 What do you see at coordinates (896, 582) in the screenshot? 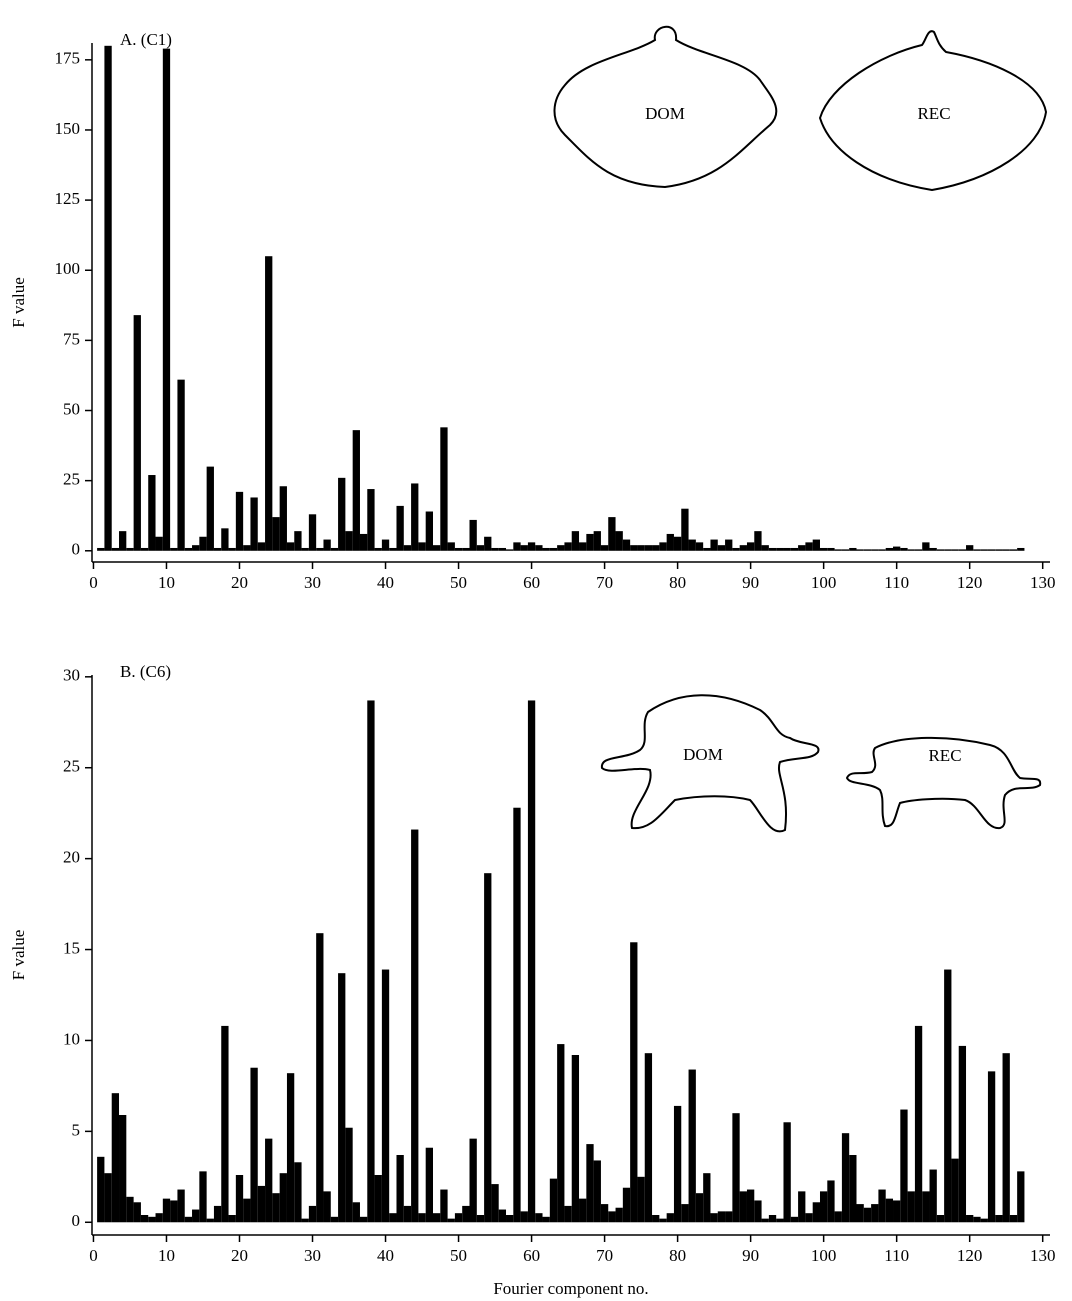
I see `x-tick-label: 110` at bounding box center [896, 582].